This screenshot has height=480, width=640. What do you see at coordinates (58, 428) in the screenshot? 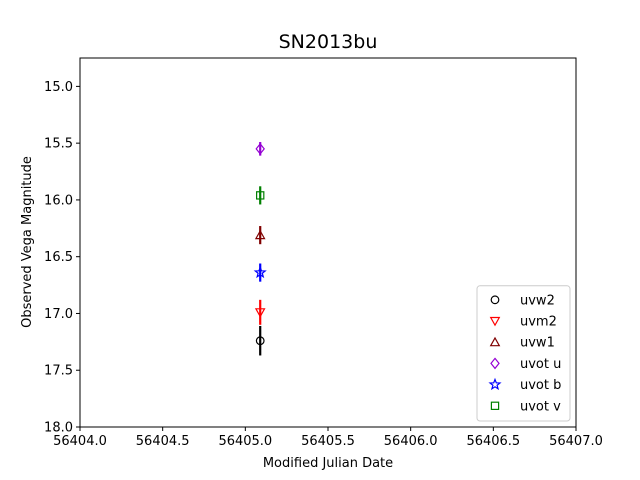
I see `y-tick-label: 18.0` at bounding box center [58, 428].